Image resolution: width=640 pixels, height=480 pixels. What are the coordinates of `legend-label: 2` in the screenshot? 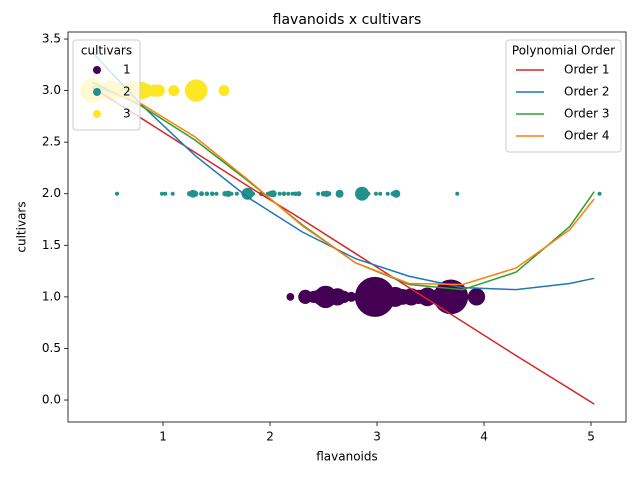 It's located at (127, 92).